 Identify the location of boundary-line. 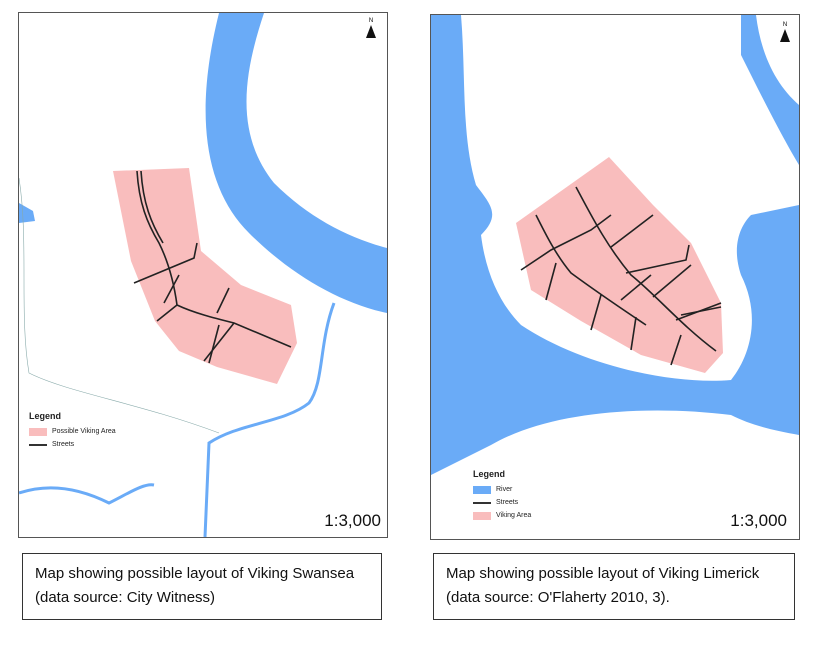
(119, 305).